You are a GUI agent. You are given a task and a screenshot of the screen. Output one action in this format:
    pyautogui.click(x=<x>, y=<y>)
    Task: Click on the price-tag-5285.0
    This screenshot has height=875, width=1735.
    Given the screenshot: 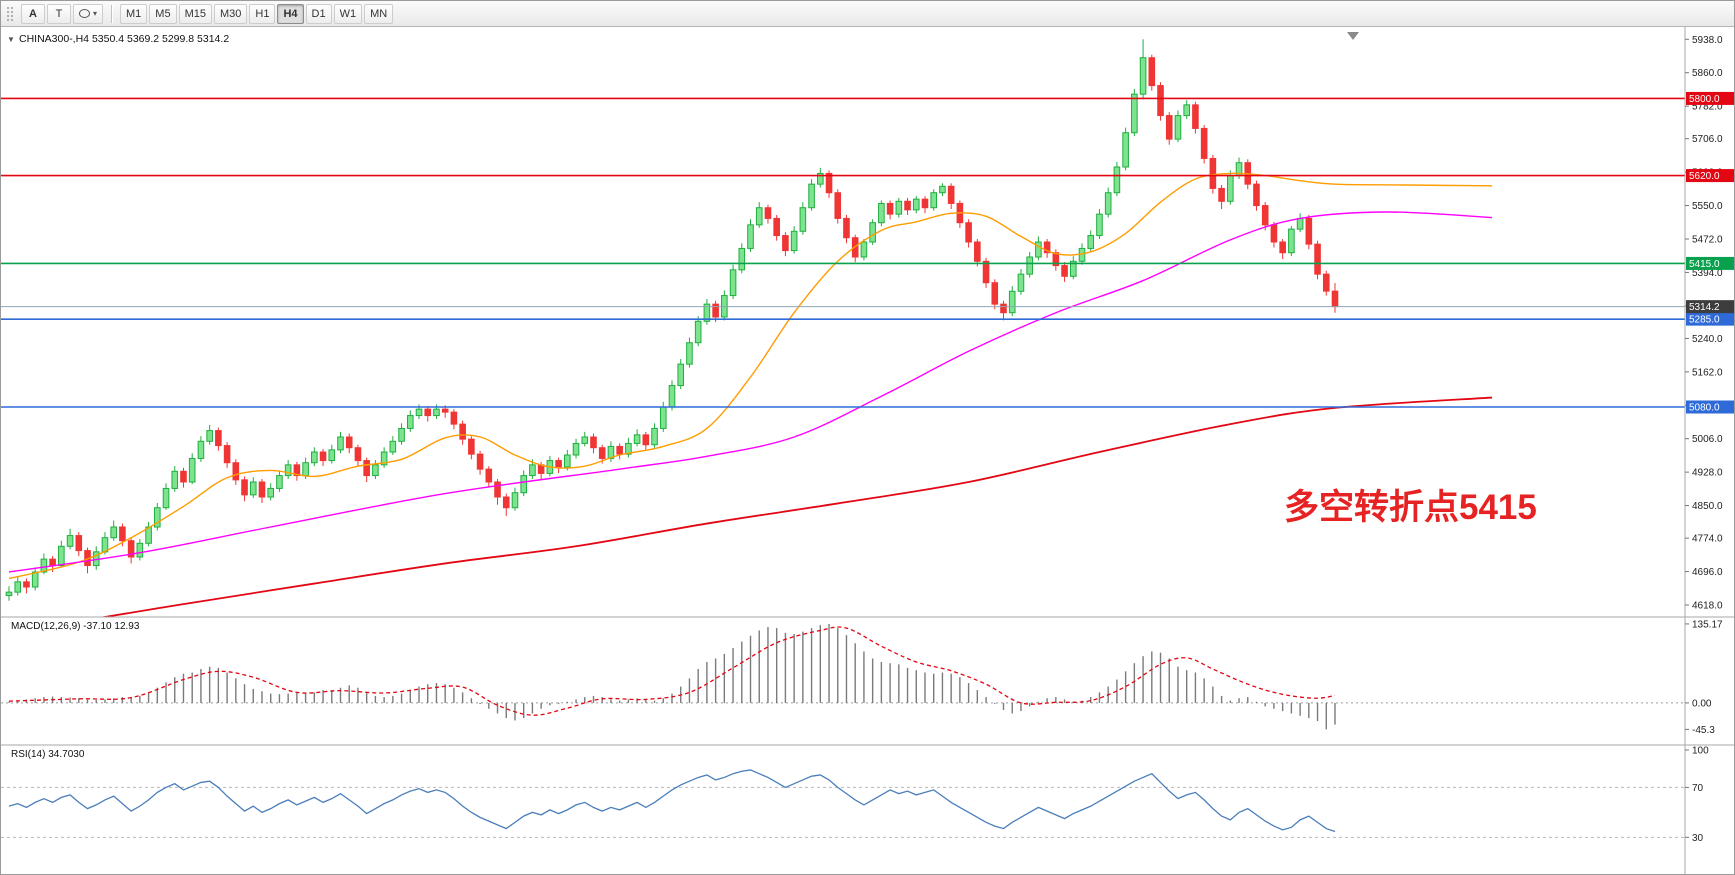 What is the action you would take?
    pyautogui.click(x=1710, y=319)
    